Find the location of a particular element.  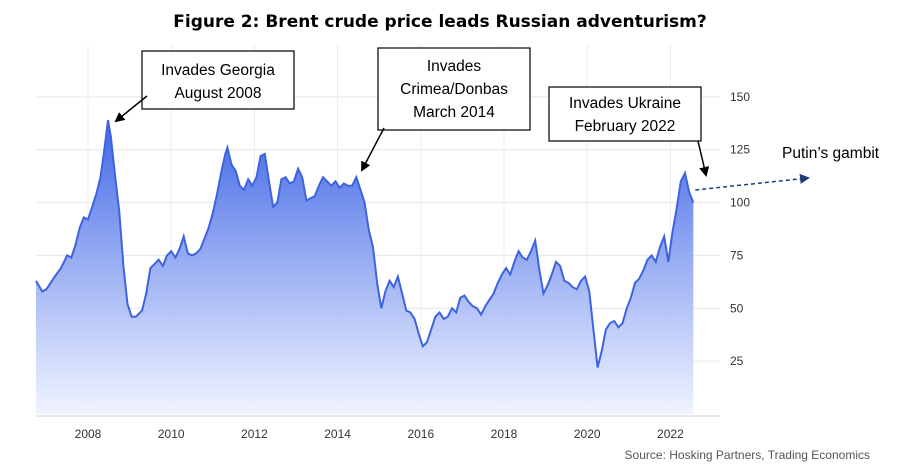

x-tick-label: 2020 is located at coordinates (587, 434).